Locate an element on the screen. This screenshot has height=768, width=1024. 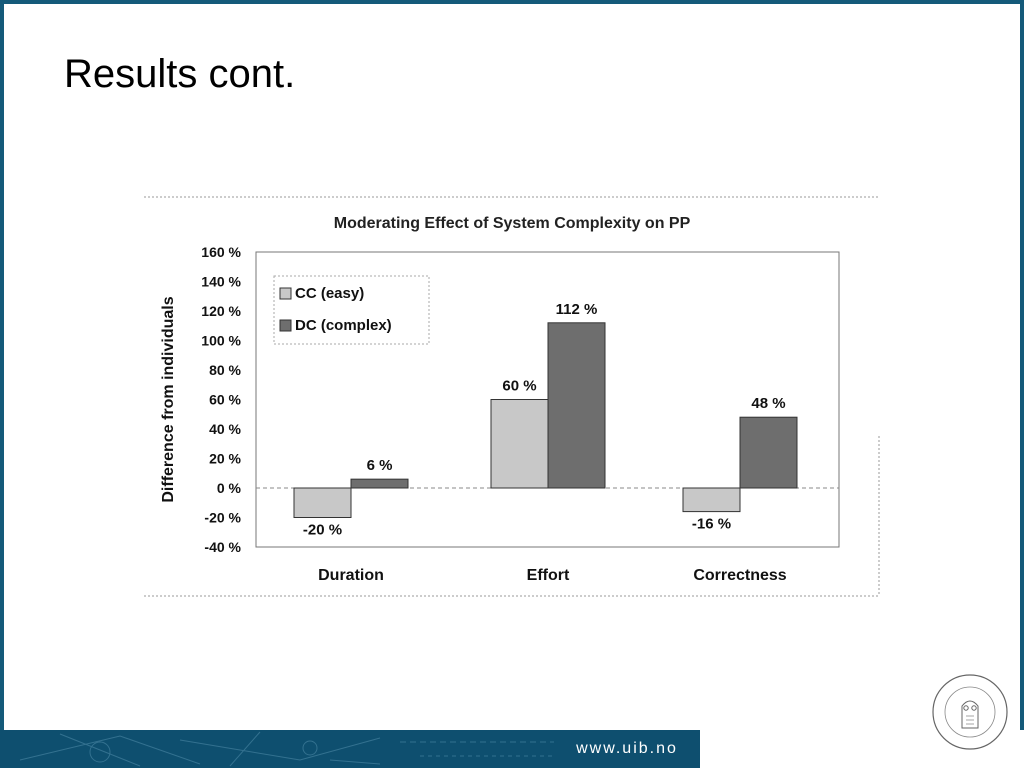
y-tick-label: 80 % is located at coordinates (225, 370).